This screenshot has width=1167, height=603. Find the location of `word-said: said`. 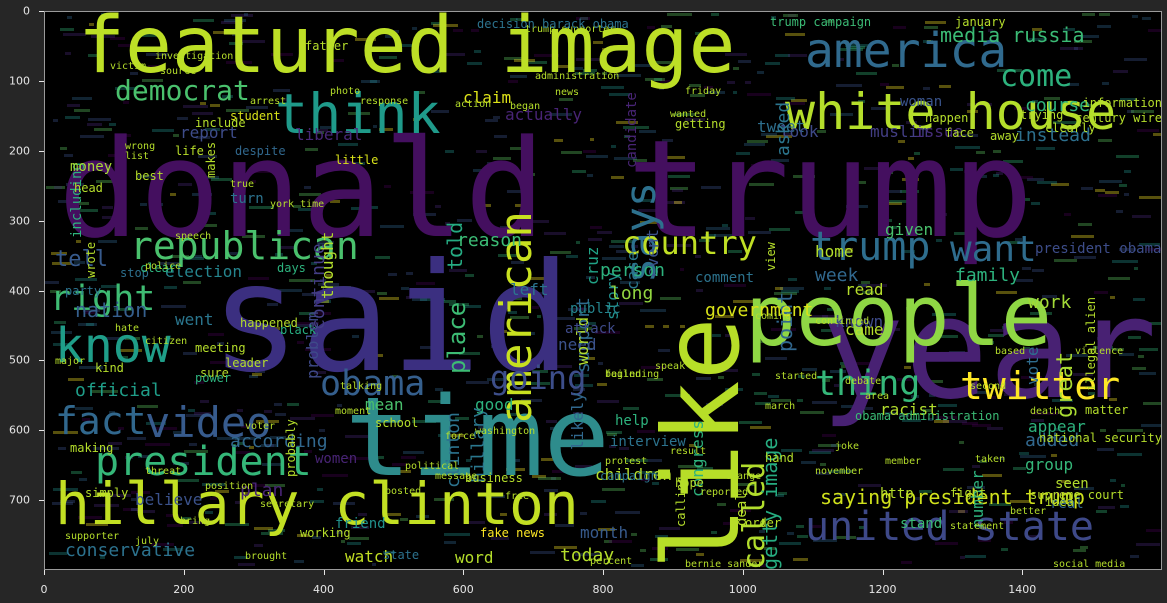

word-said: said is located at coordinates (391, 319).